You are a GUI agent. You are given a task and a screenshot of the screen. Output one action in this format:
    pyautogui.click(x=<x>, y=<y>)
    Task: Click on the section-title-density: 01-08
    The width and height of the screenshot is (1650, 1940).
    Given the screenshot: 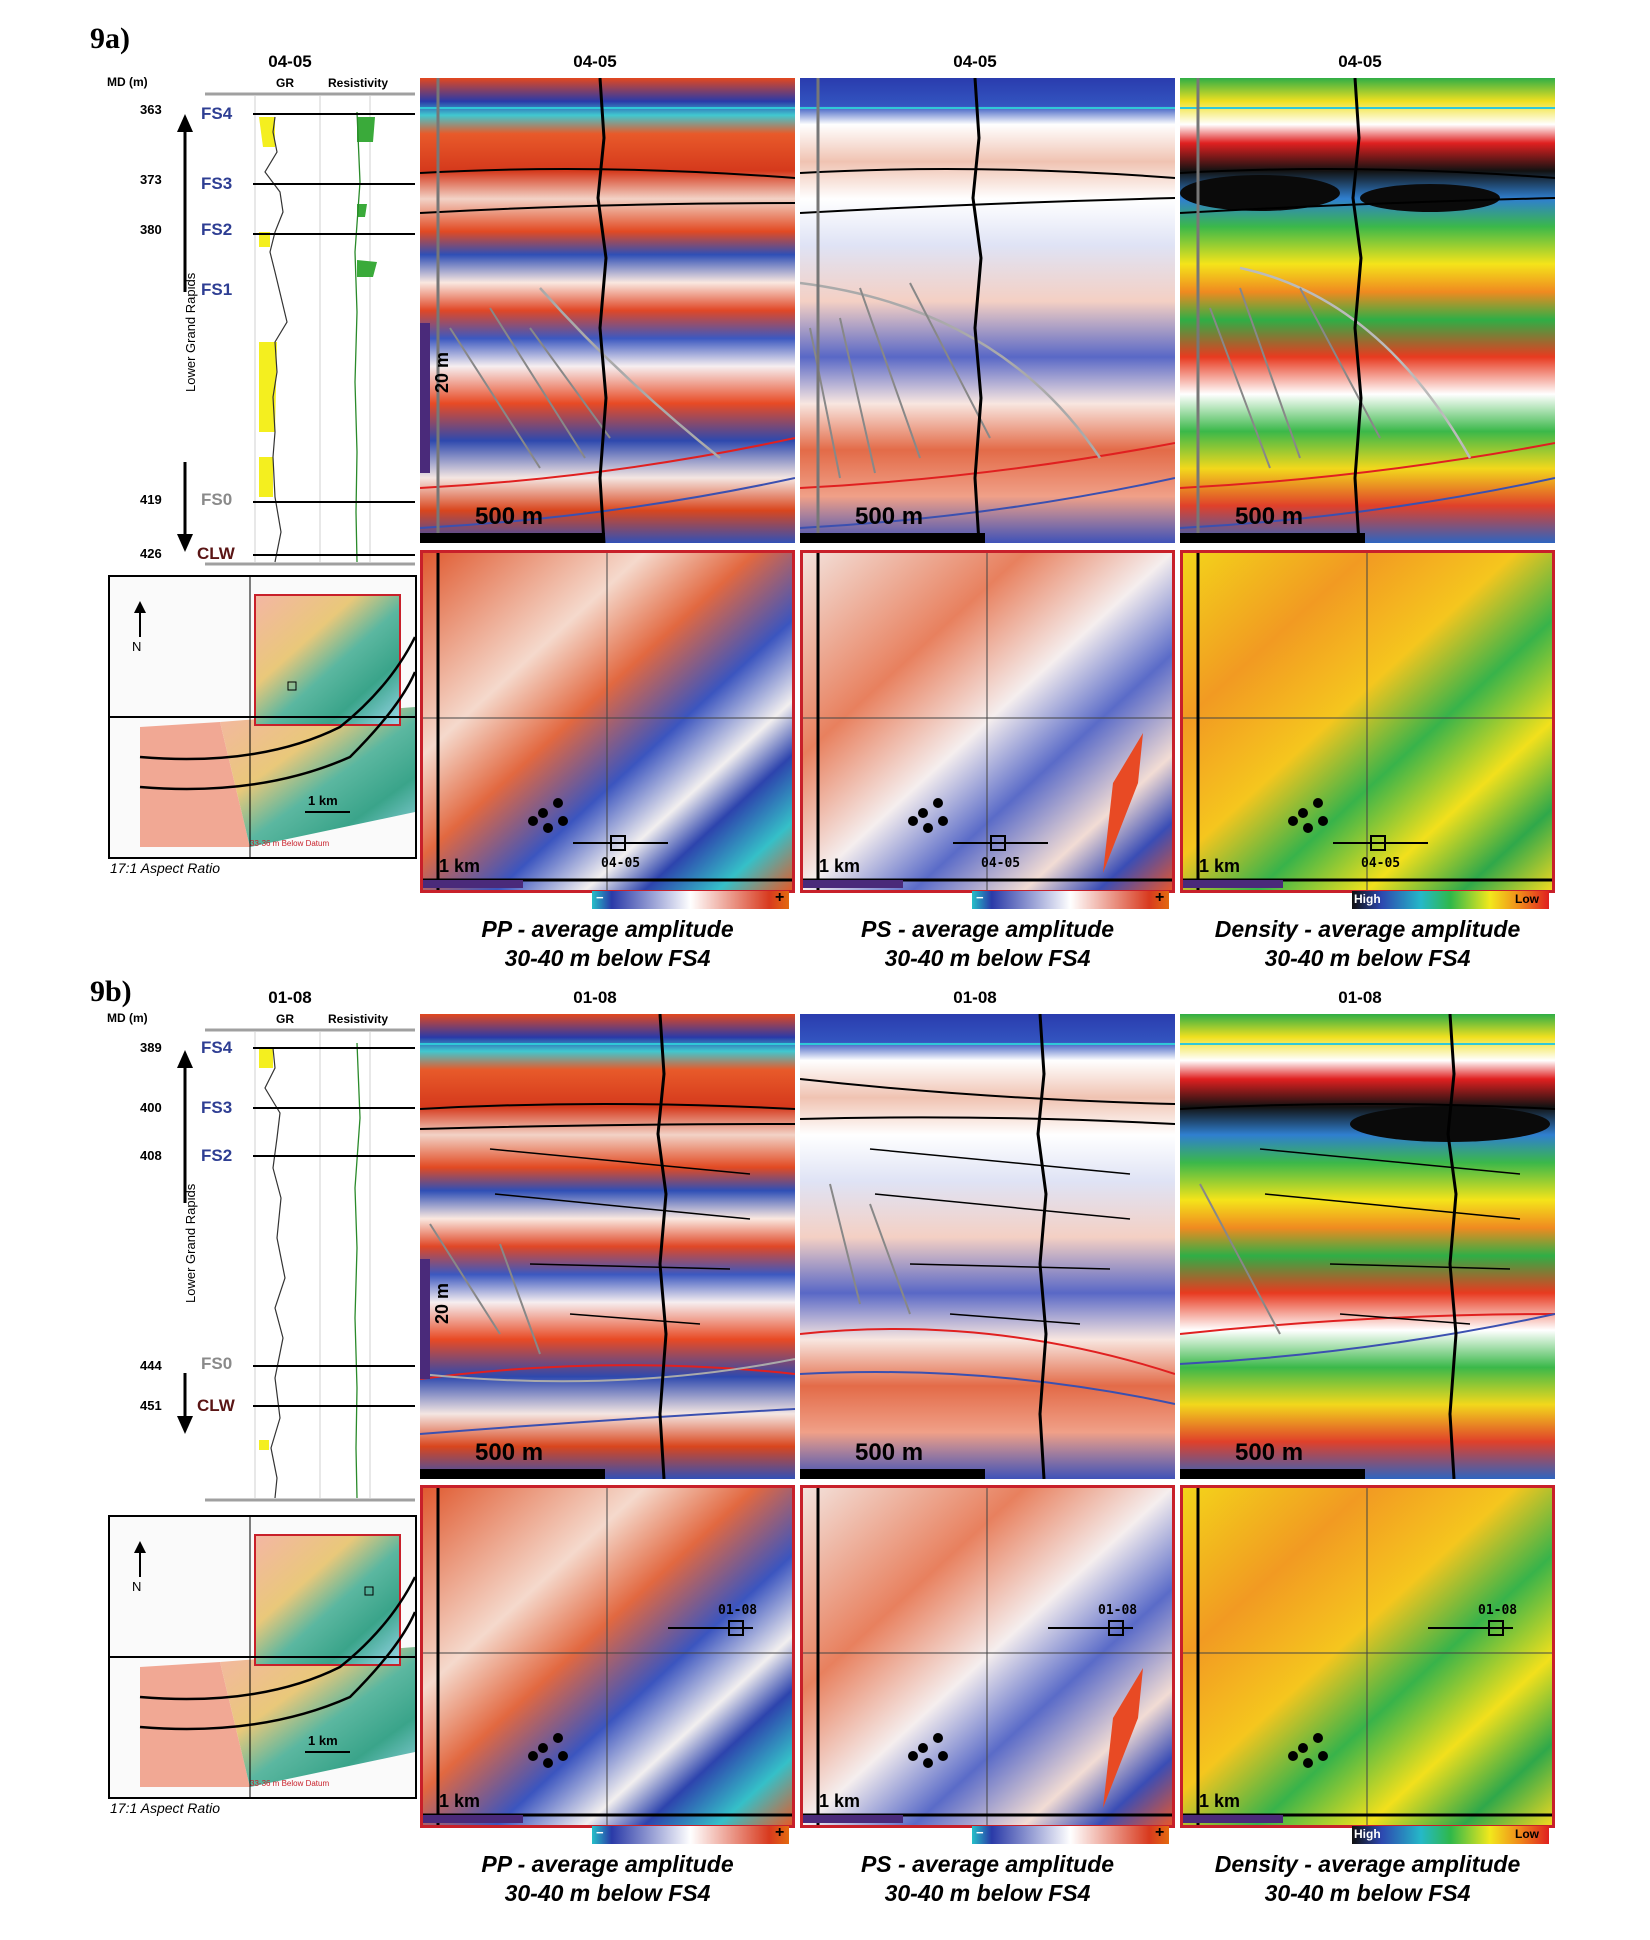 What is the action you would take?
    pyautogui.click(x=1360, y=997)
    